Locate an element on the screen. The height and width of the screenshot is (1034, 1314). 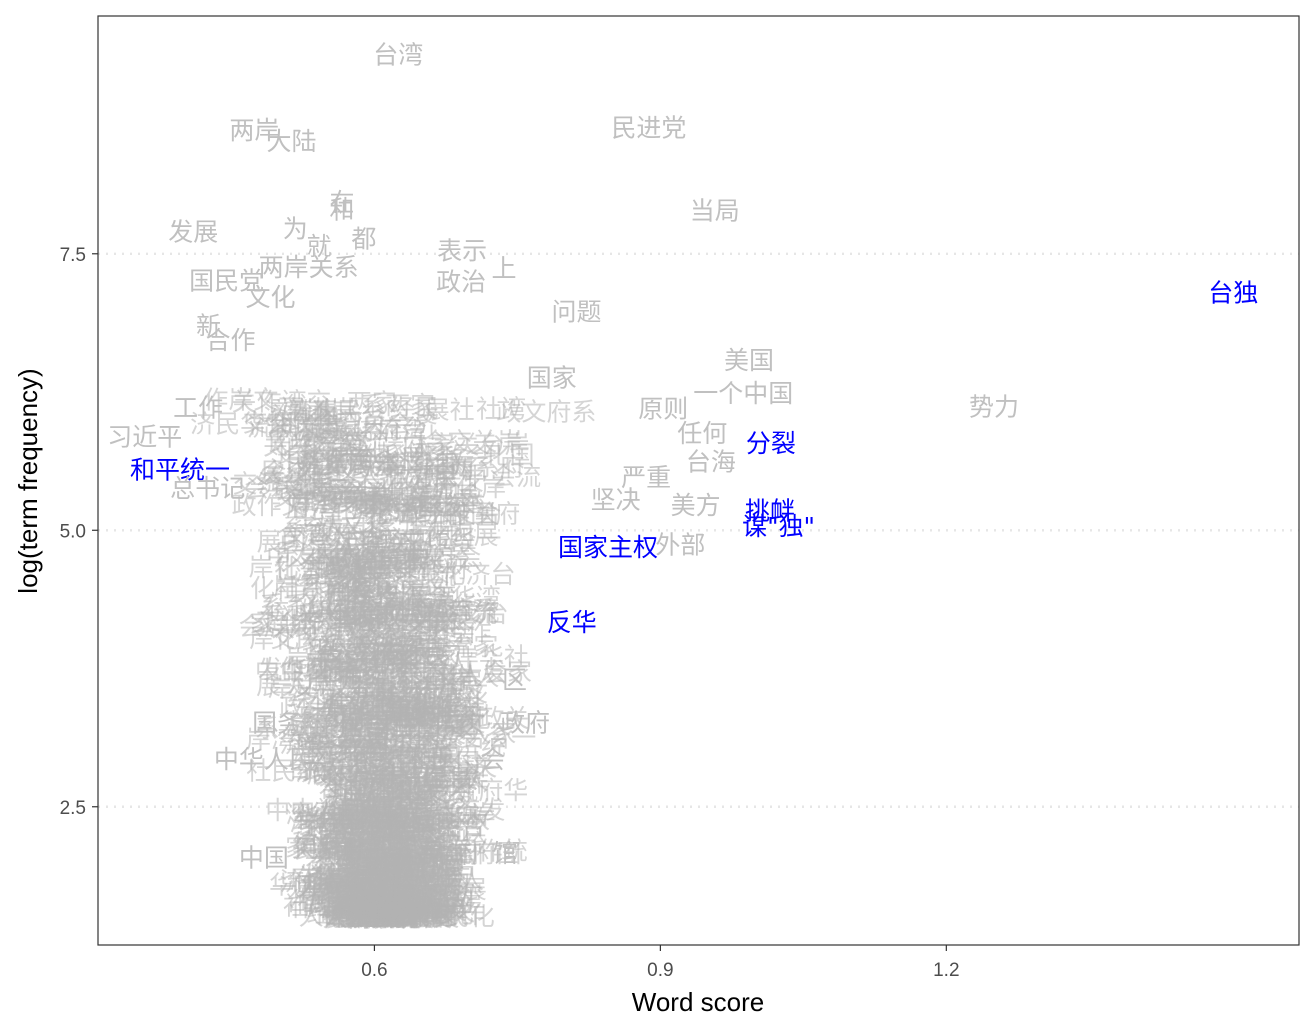
cloud-word: 交一家 is located at coordinates (310, 497).